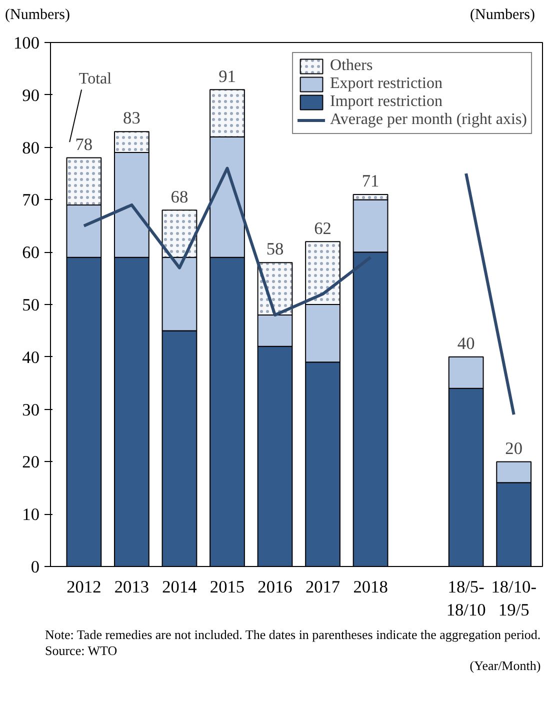  I want to click on total-label: 58, so click(275, 249).